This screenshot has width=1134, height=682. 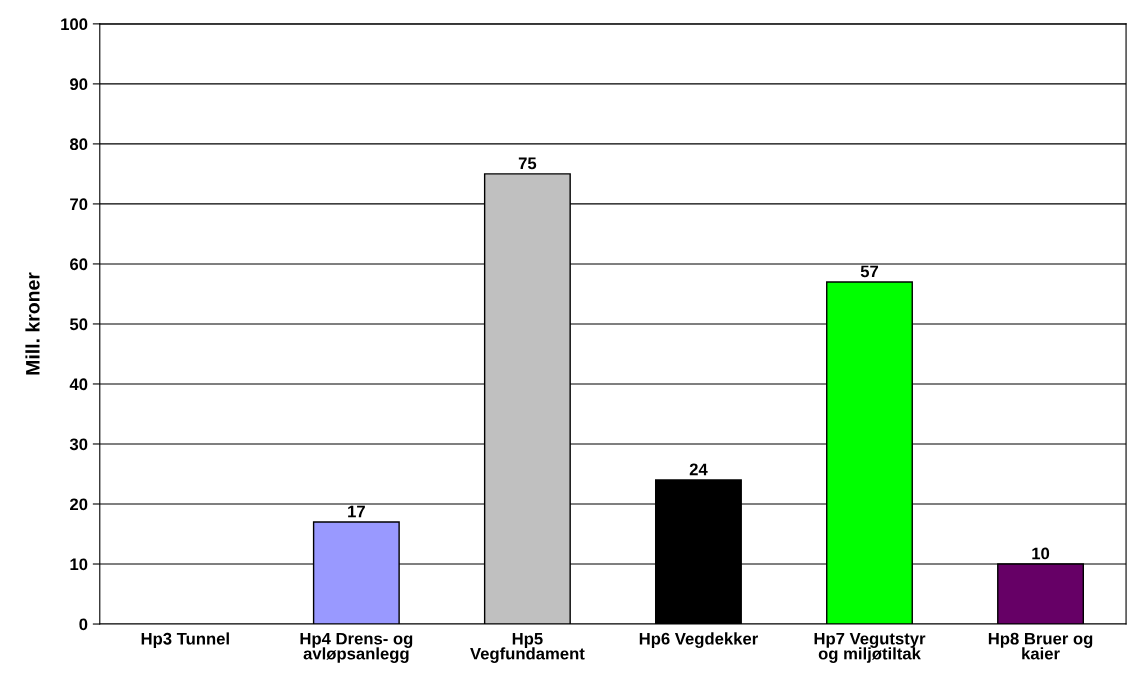 What do you see at coordinates (1040, 646) in the screenshot?
I see `x-tick-label: Hp8 Bruer og kaier` at bounding box center [1040, 646].